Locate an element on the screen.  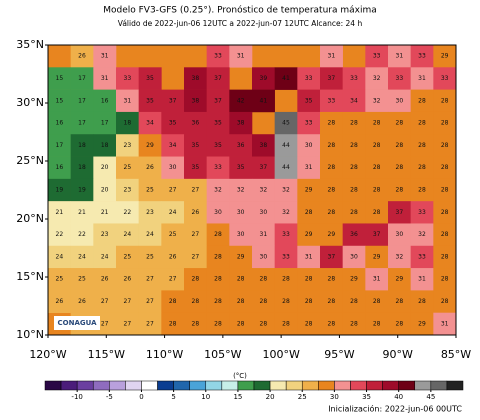
colorbar-tick-label: -10 is located at coordinates (76, 397).